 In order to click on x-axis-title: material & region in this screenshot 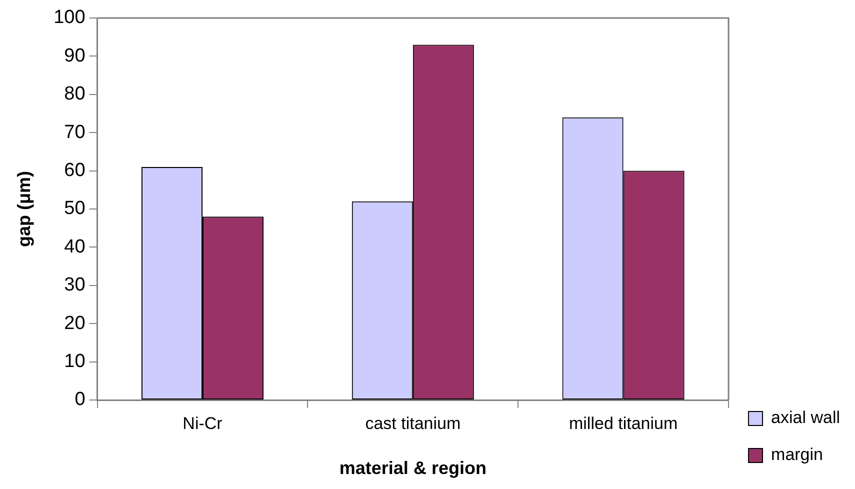, I will do `click(412, 468)`.